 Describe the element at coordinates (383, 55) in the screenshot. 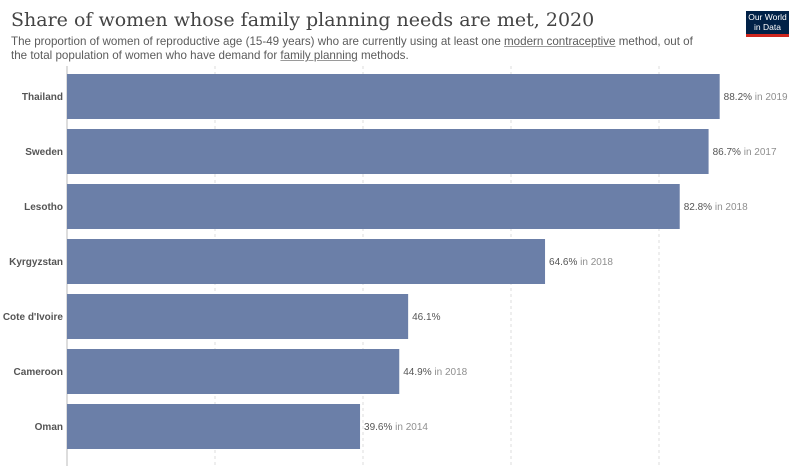

I see `subtitle-text-3: methods.` at that location.